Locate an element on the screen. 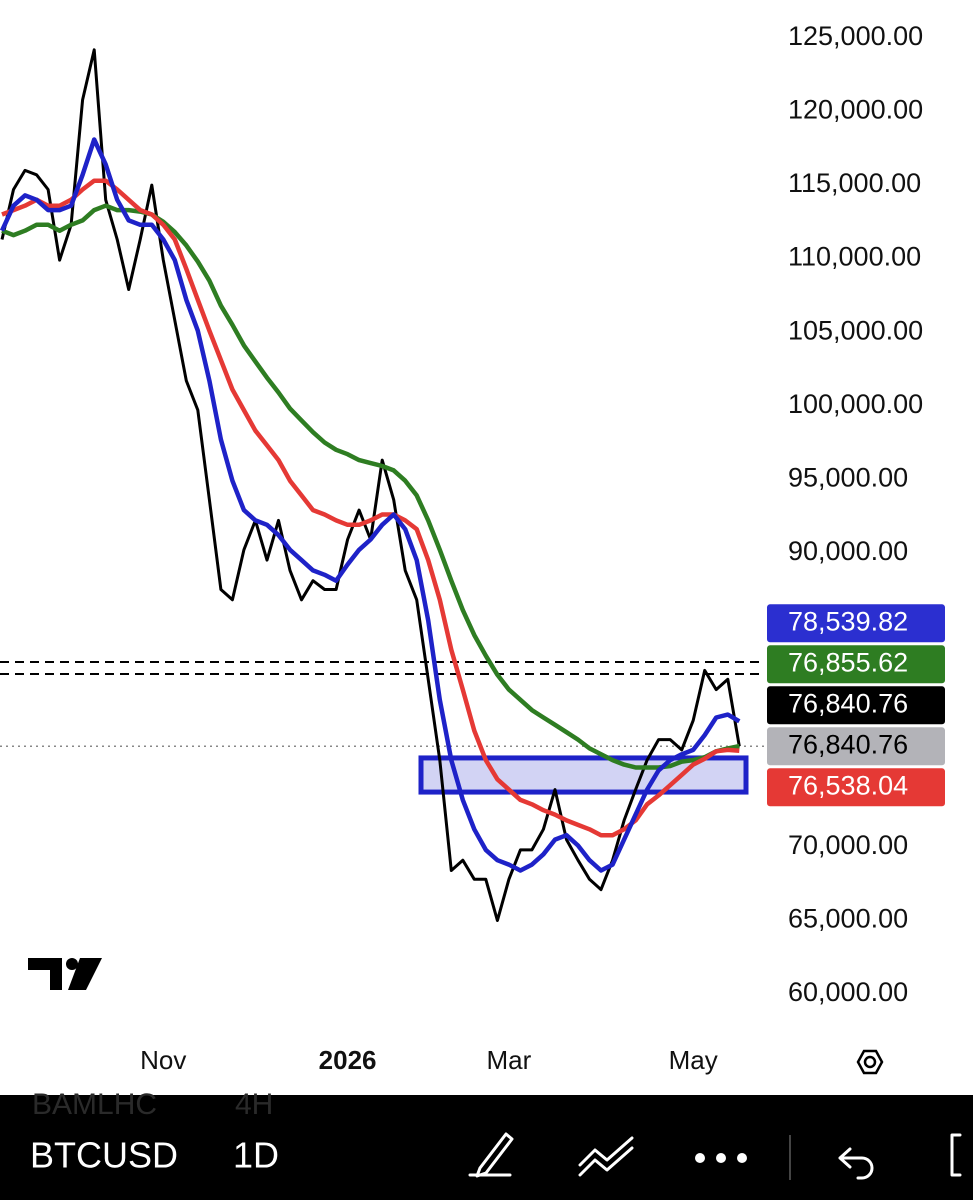 The image size is (973, 1200). y-tick-label: 90,000.00 is located at coordinates (848, 551).